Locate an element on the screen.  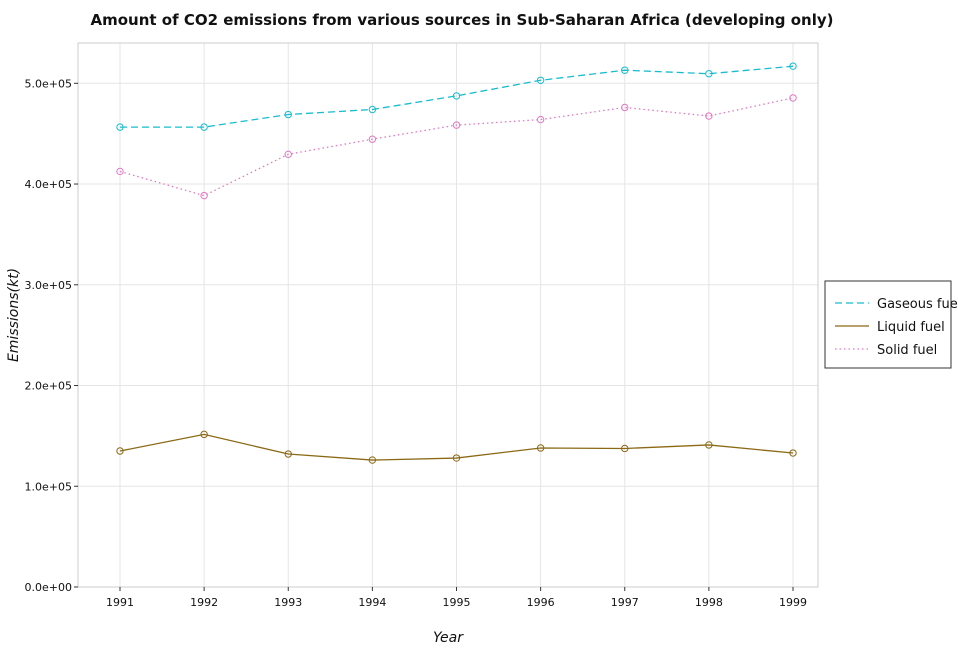
y-tick-label: 2.0e+05 is located at coordinates (48, 386).